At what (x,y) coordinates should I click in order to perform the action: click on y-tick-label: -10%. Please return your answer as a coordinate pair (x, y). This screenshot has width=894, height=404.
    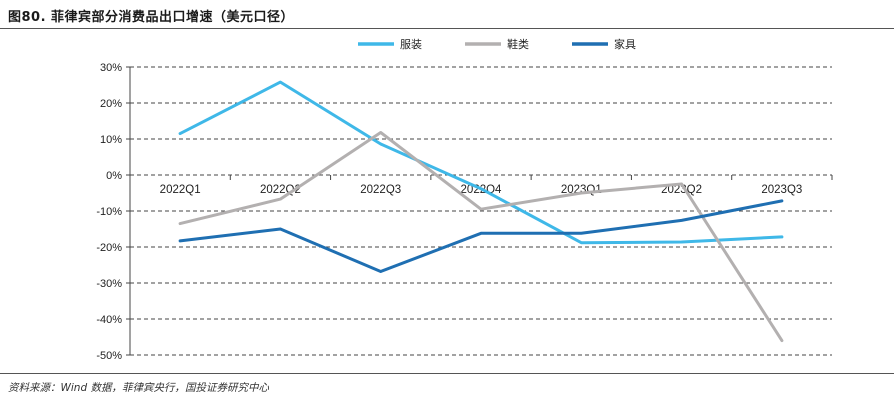
    Looking at the image, I should click on (109, 212).